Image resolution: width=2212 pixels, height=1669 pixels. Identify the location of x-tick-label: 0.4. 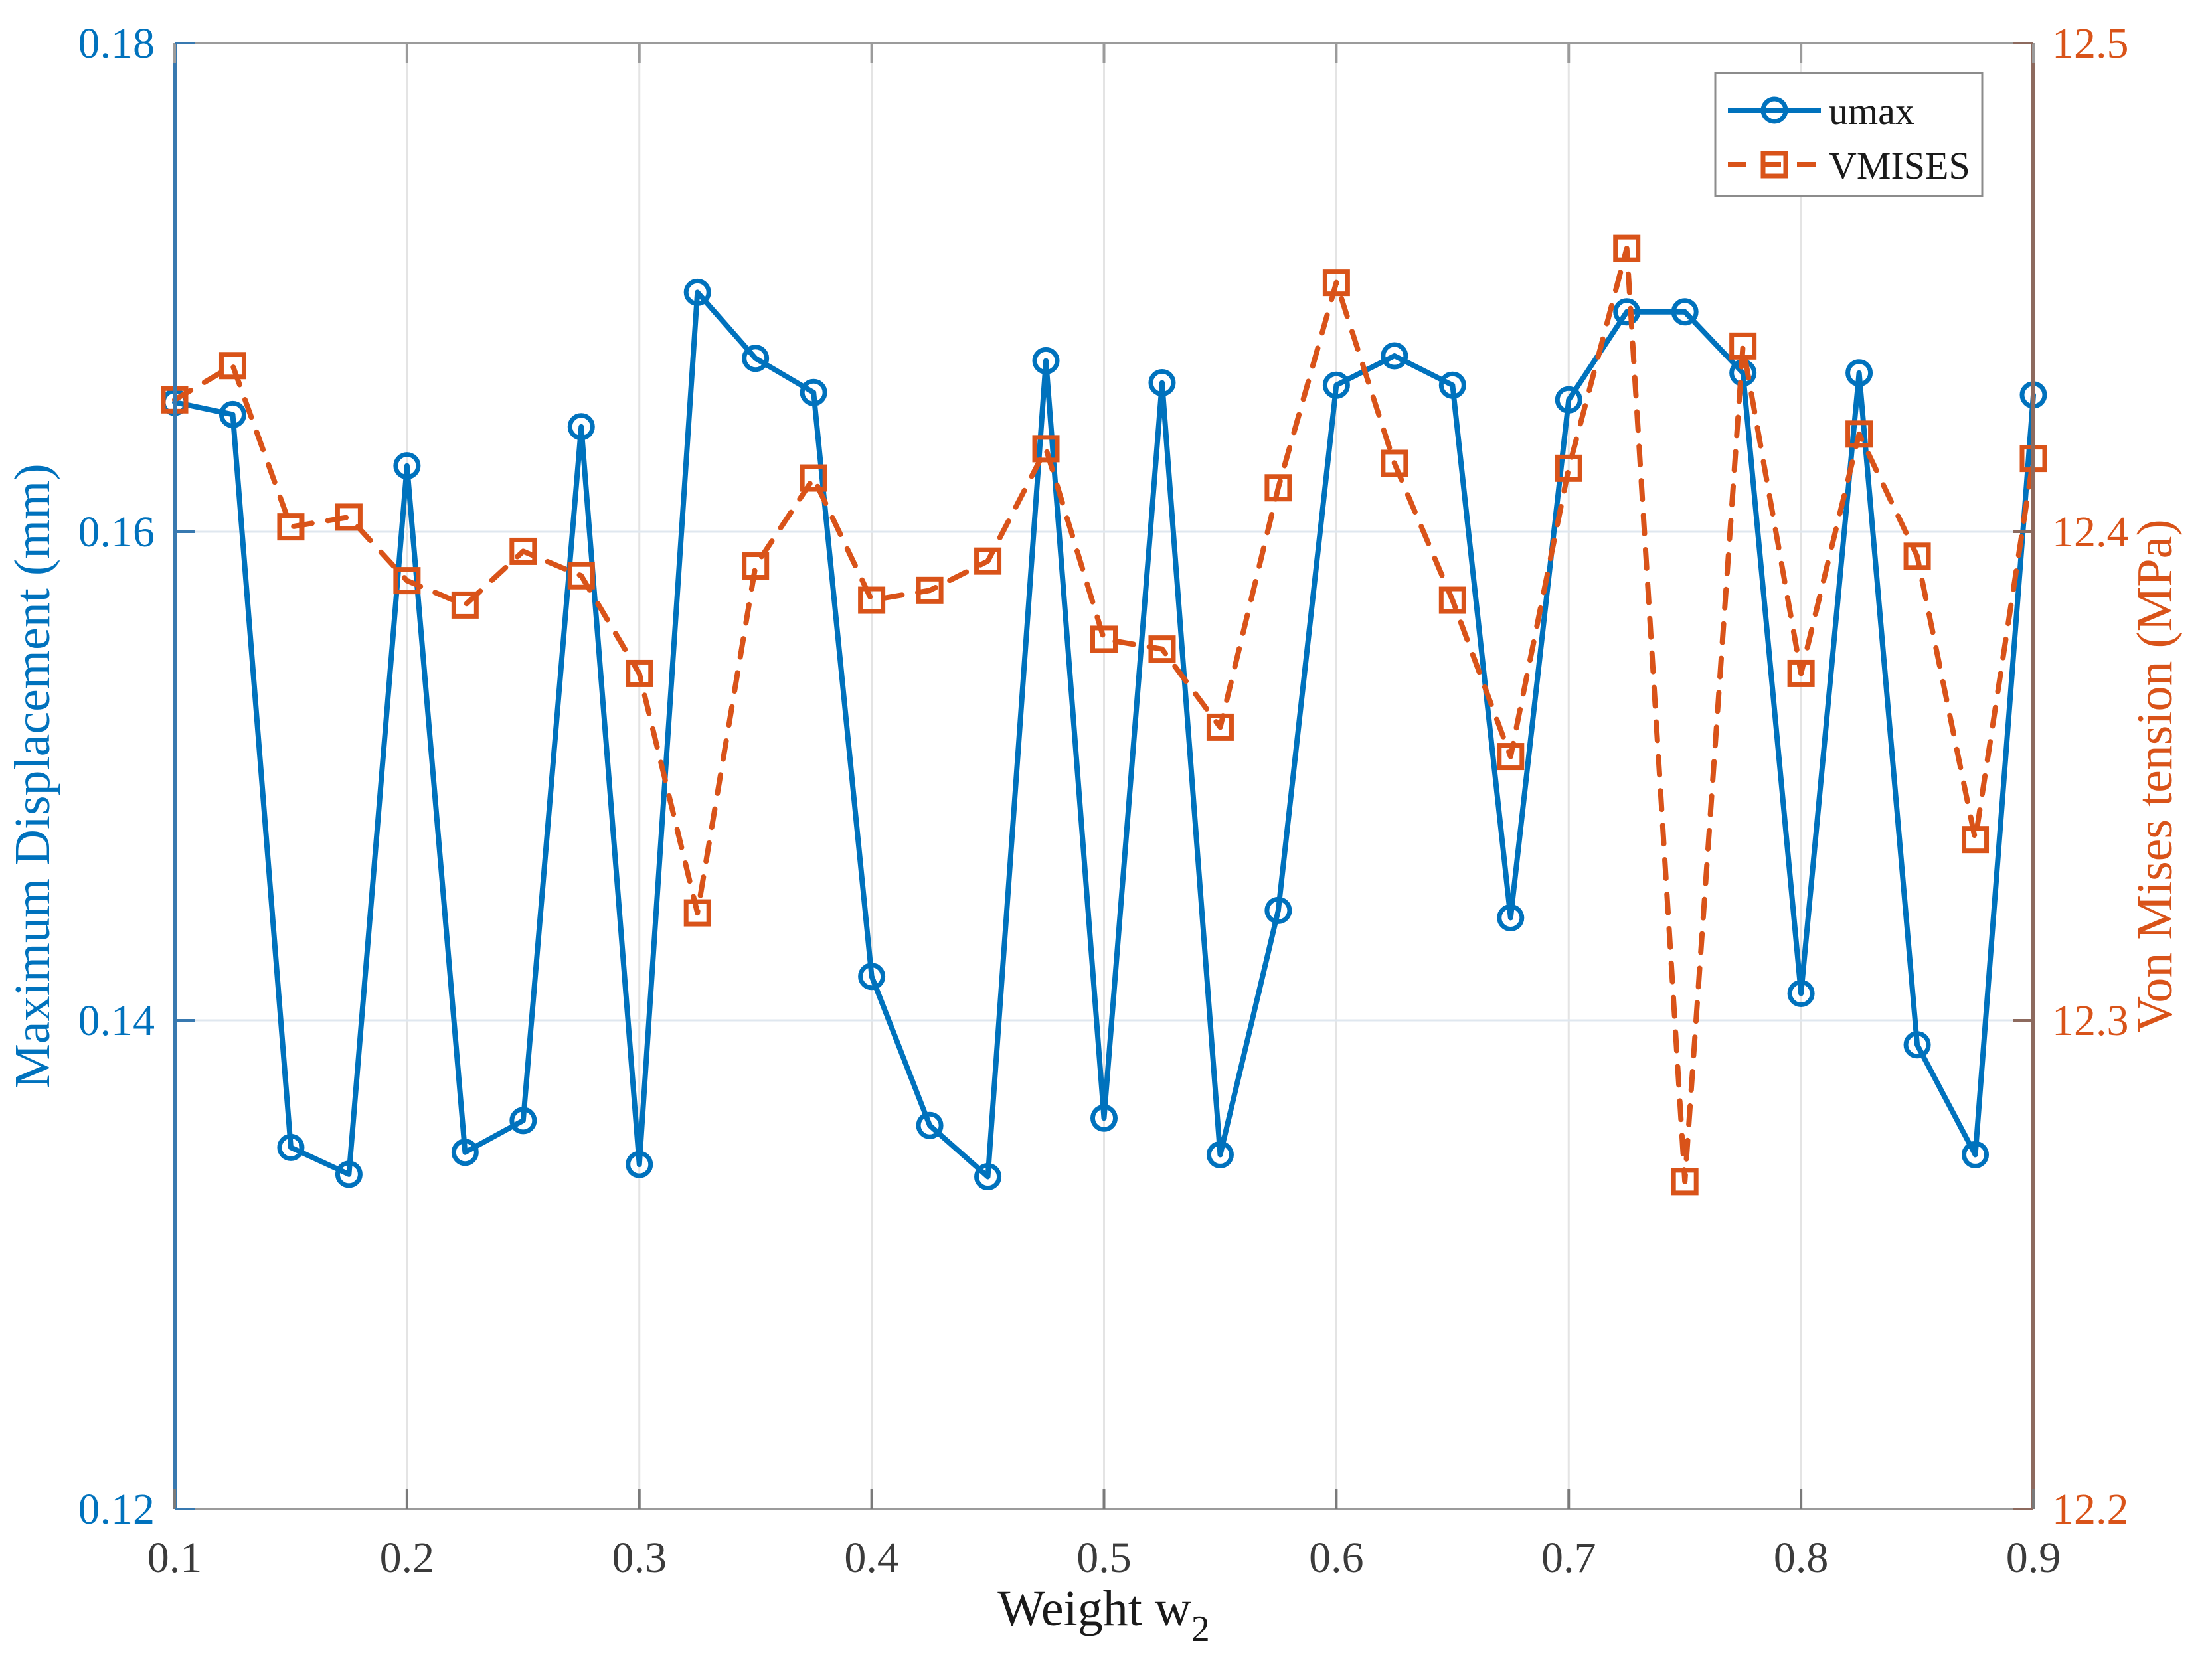
(871, 1558).